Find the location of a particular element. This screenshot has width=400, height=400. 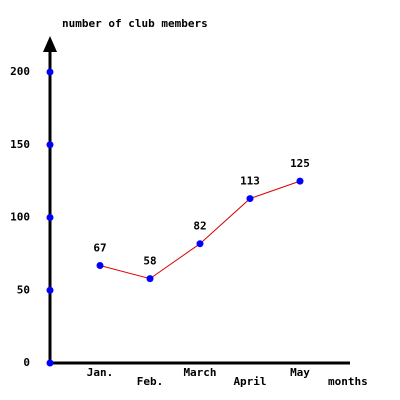

data-label: 82 is located at coordinates (199, 226).